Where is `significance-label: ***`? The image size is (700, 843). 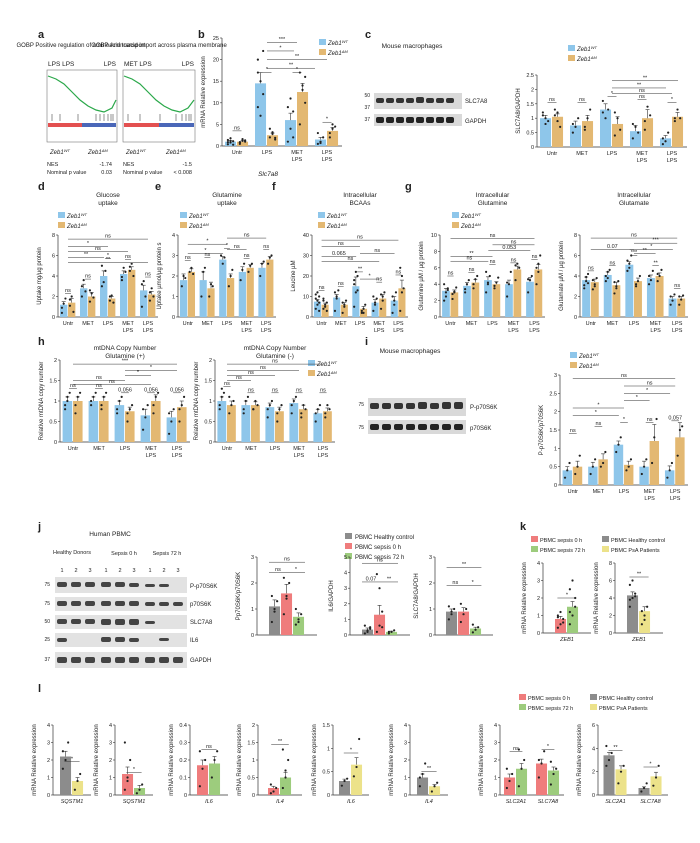 significance-label: *** is located at coordinates (634, 253).